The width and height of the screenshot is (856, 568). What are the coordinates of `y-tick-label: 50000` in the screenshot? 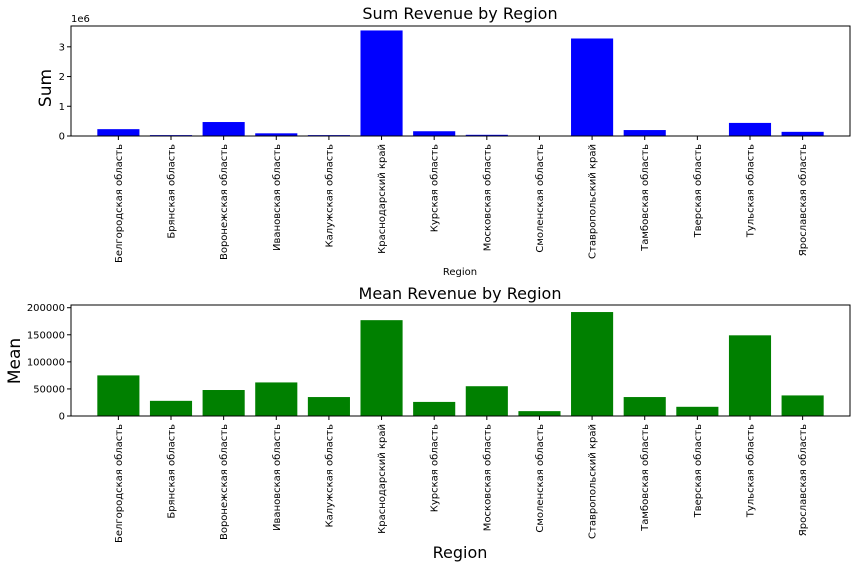 It's located at (49, 389).